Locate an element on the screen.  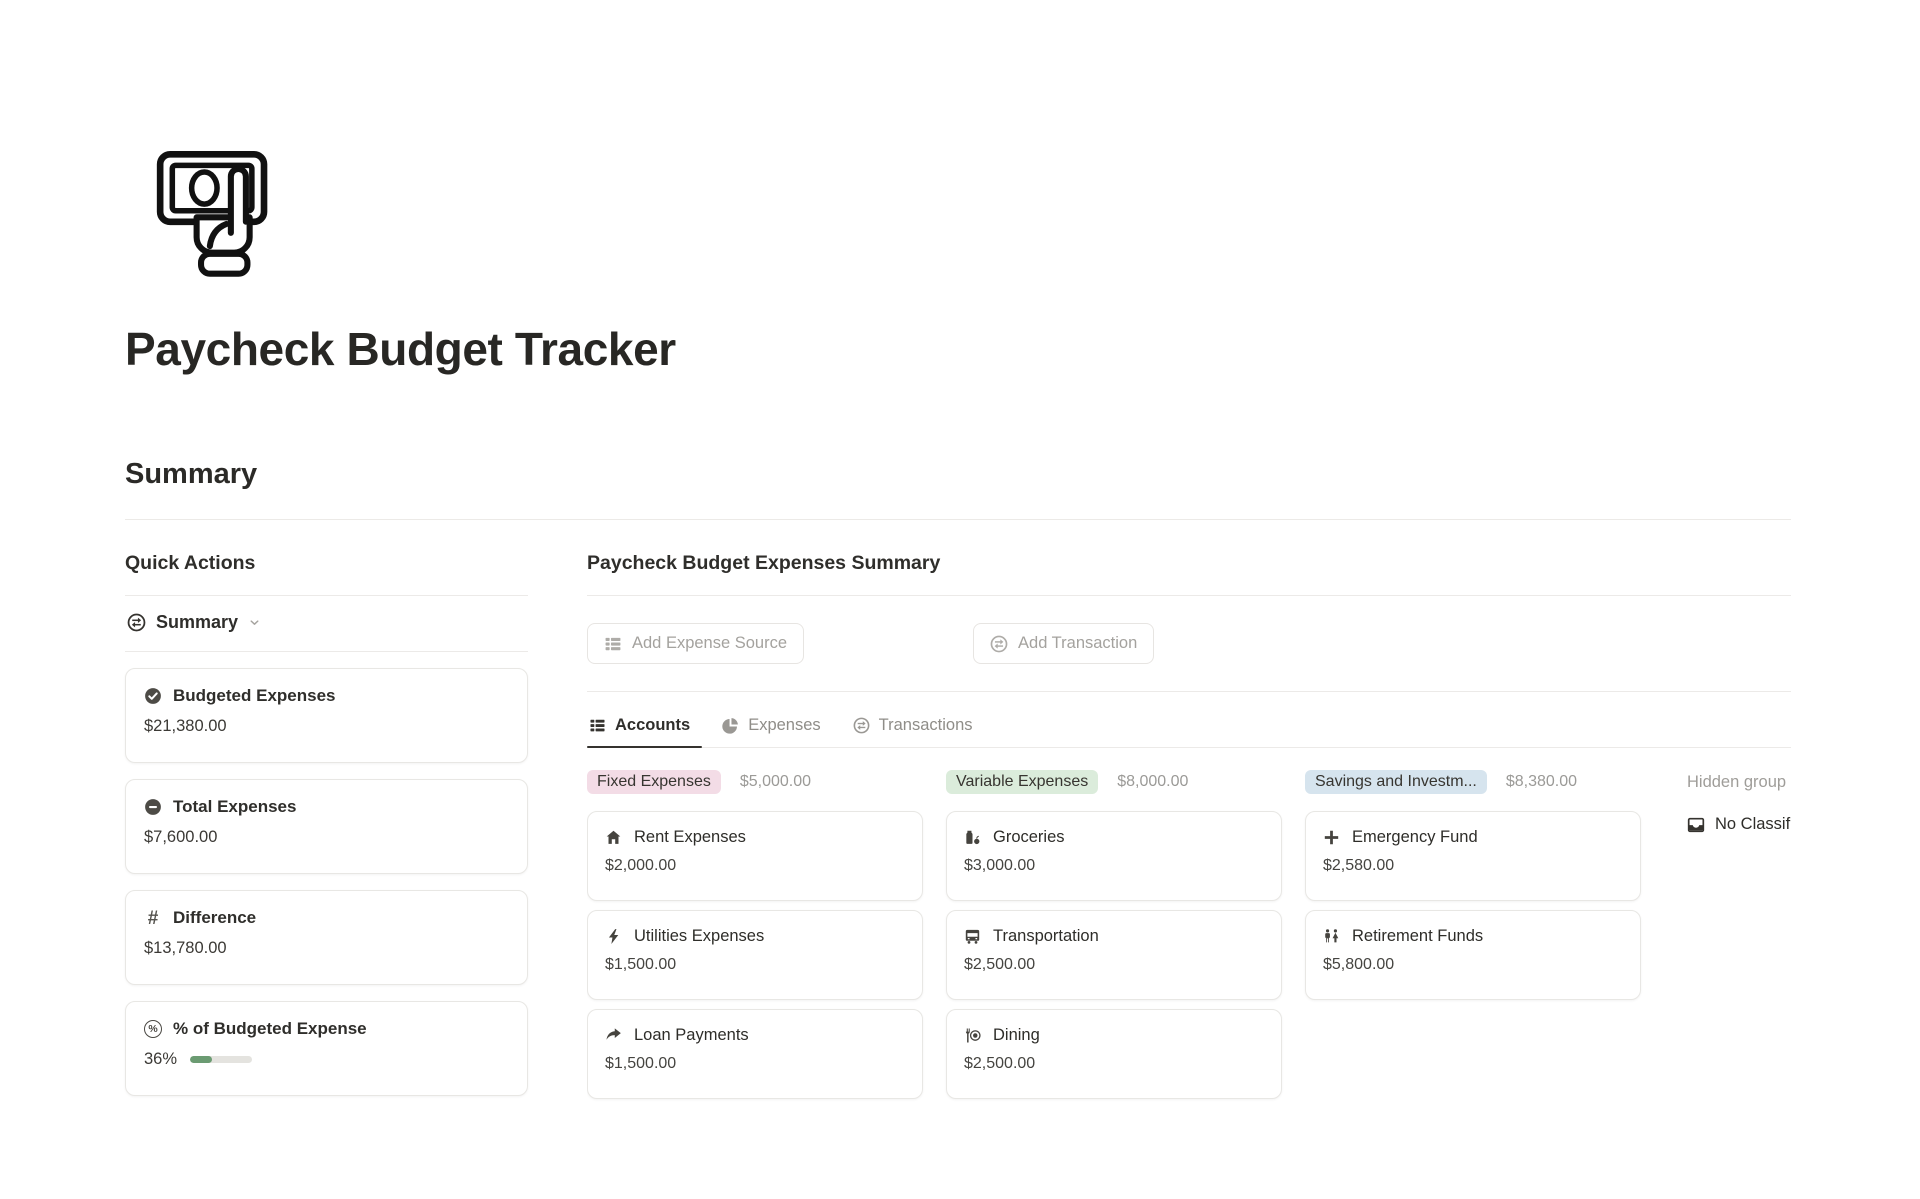
tab-label: Expenses is located at coordinates (784, 725).